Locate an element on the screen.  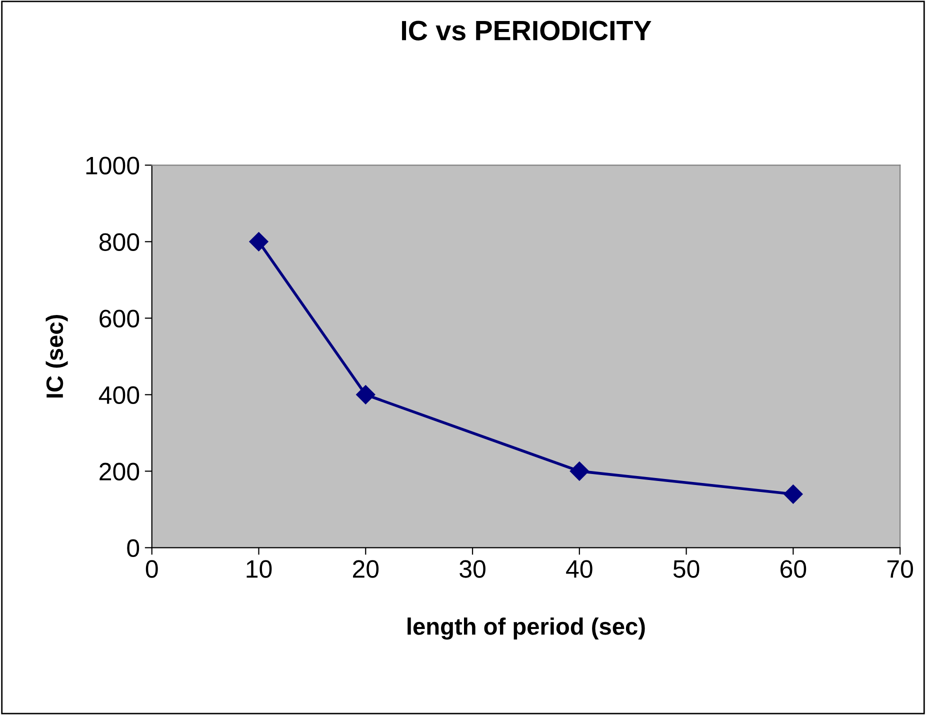
x-axis-title: length of period (sec) is located at coordinates (526, 629).